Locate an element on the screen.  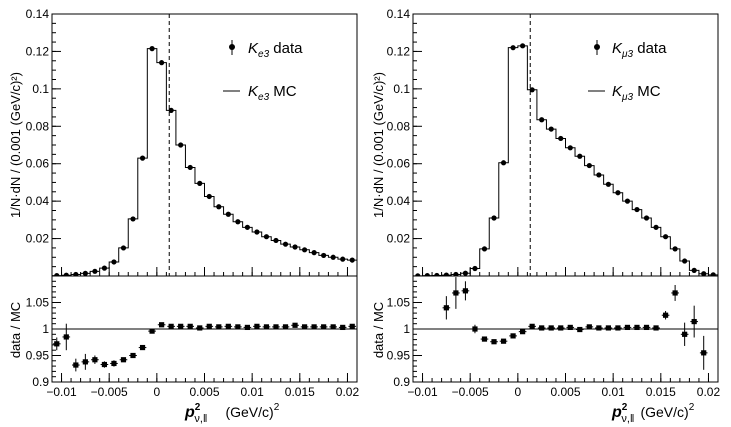
upper-right-y-tick-label: 0.12 is located at coordinates (399, 51).